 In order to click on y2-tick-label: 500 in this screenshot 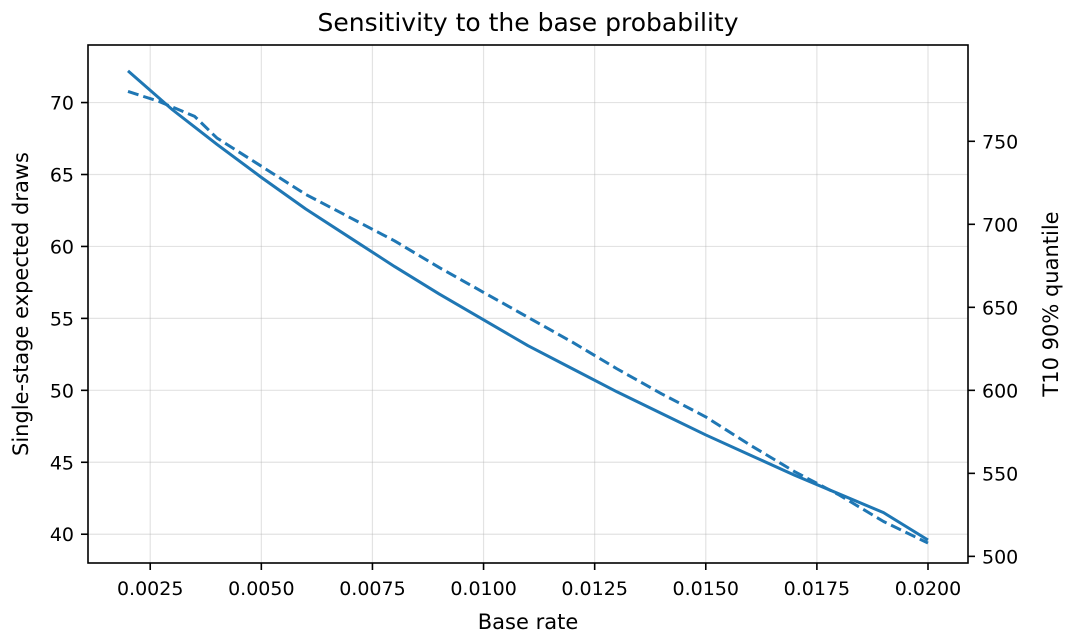, I will do `click(1000, 557)`.